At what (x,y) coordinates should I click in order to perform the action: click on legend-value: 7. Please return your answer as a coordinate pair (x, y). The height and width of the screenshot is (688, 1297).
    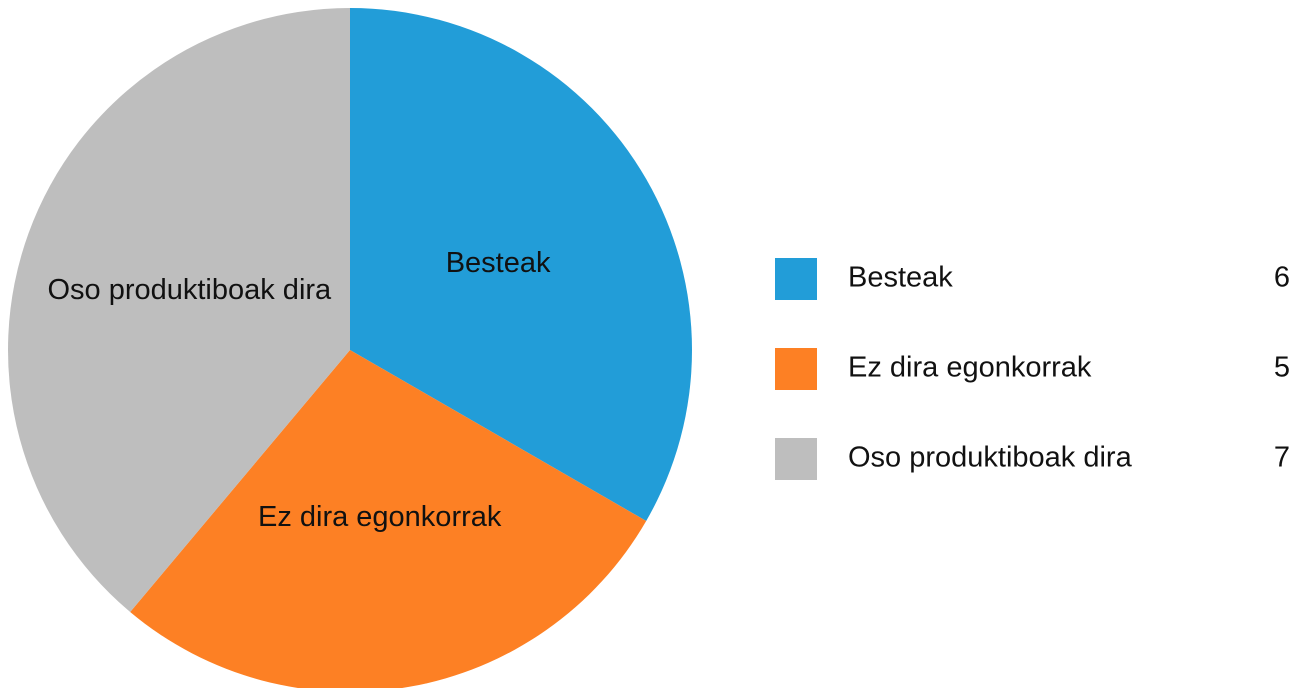
    Looking at the image, I should click on (1282, 458).